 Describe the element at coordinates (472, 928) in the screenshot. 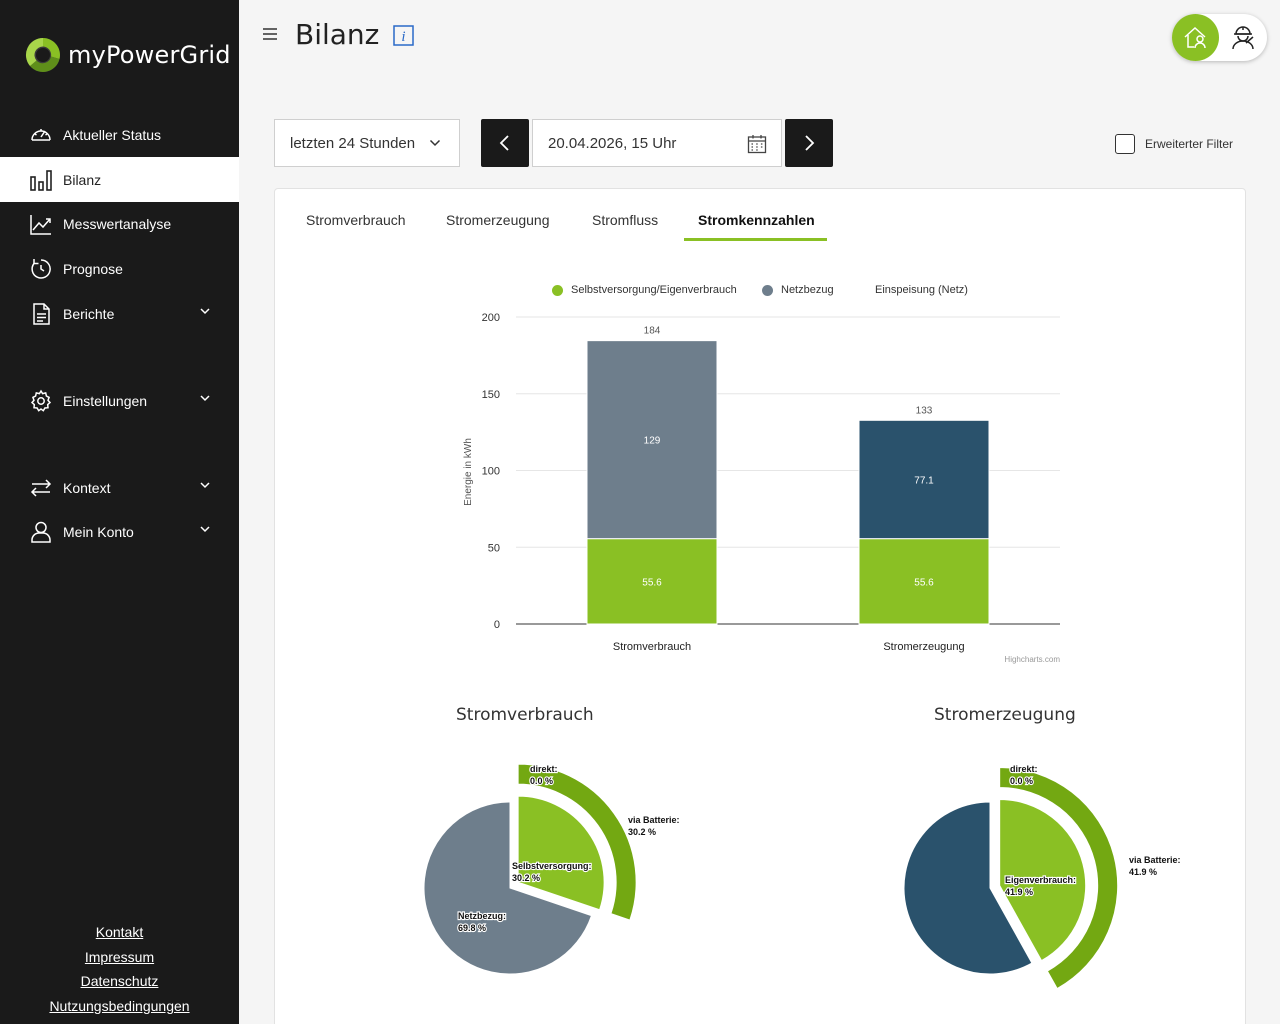

I see `slice-label-value: 69.8 %` at that location.